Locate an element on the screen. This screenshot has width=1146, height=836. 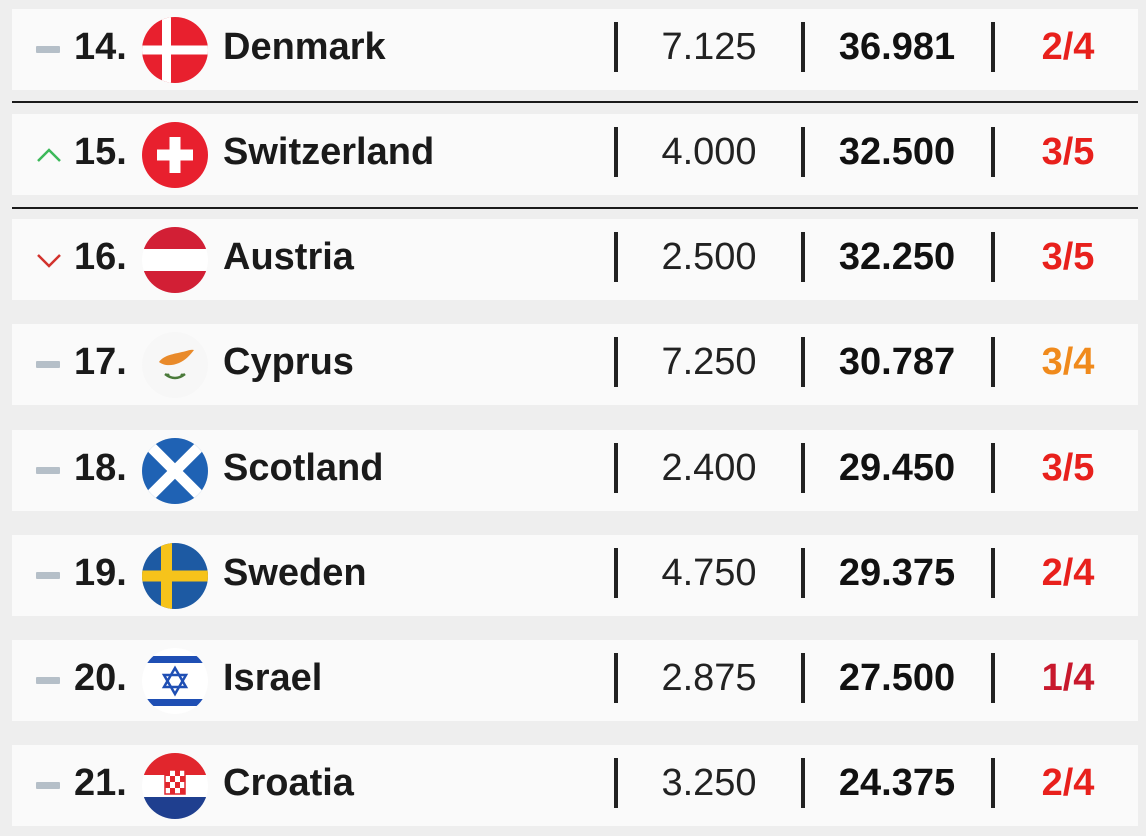
table-row: 16. Austria 2.500 32.250 3/5 is located at coordinates (575, 259).